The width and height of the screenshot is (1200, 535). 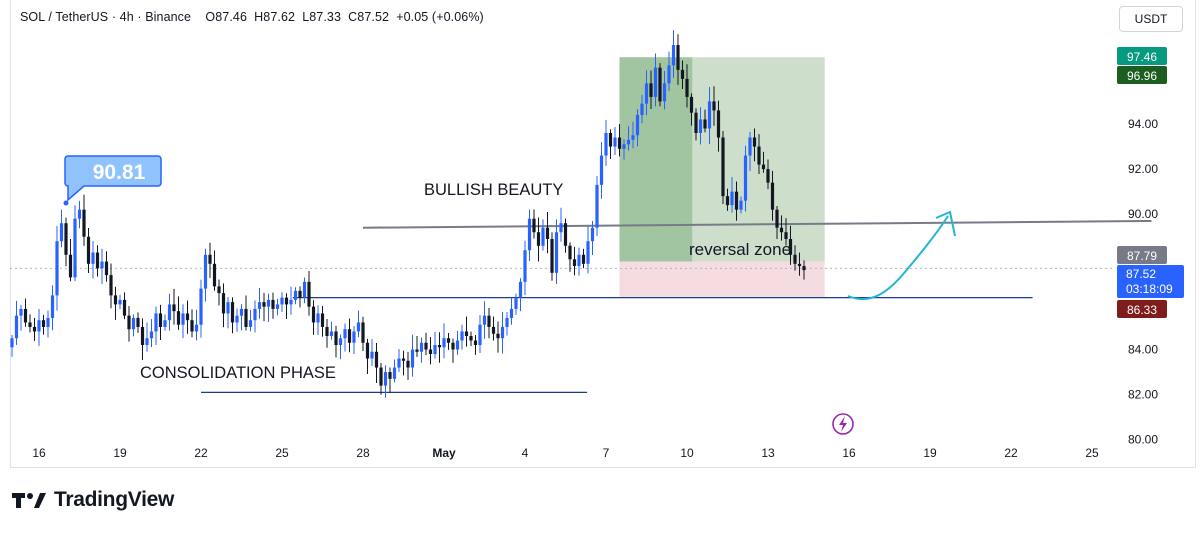 I want to click on tradingview-logo: TradingView, so click(x=93, y=500).